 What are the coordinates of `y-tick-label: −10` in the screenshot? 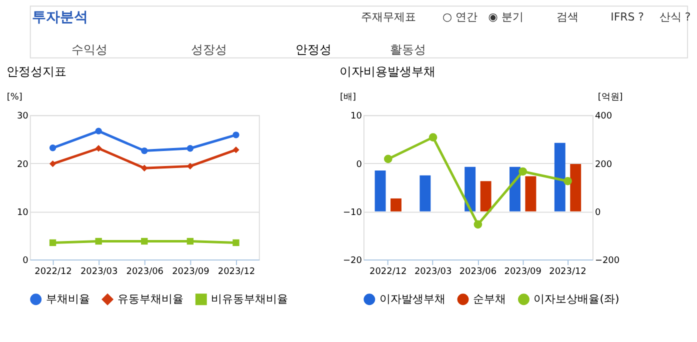 It's located at (352, 213).